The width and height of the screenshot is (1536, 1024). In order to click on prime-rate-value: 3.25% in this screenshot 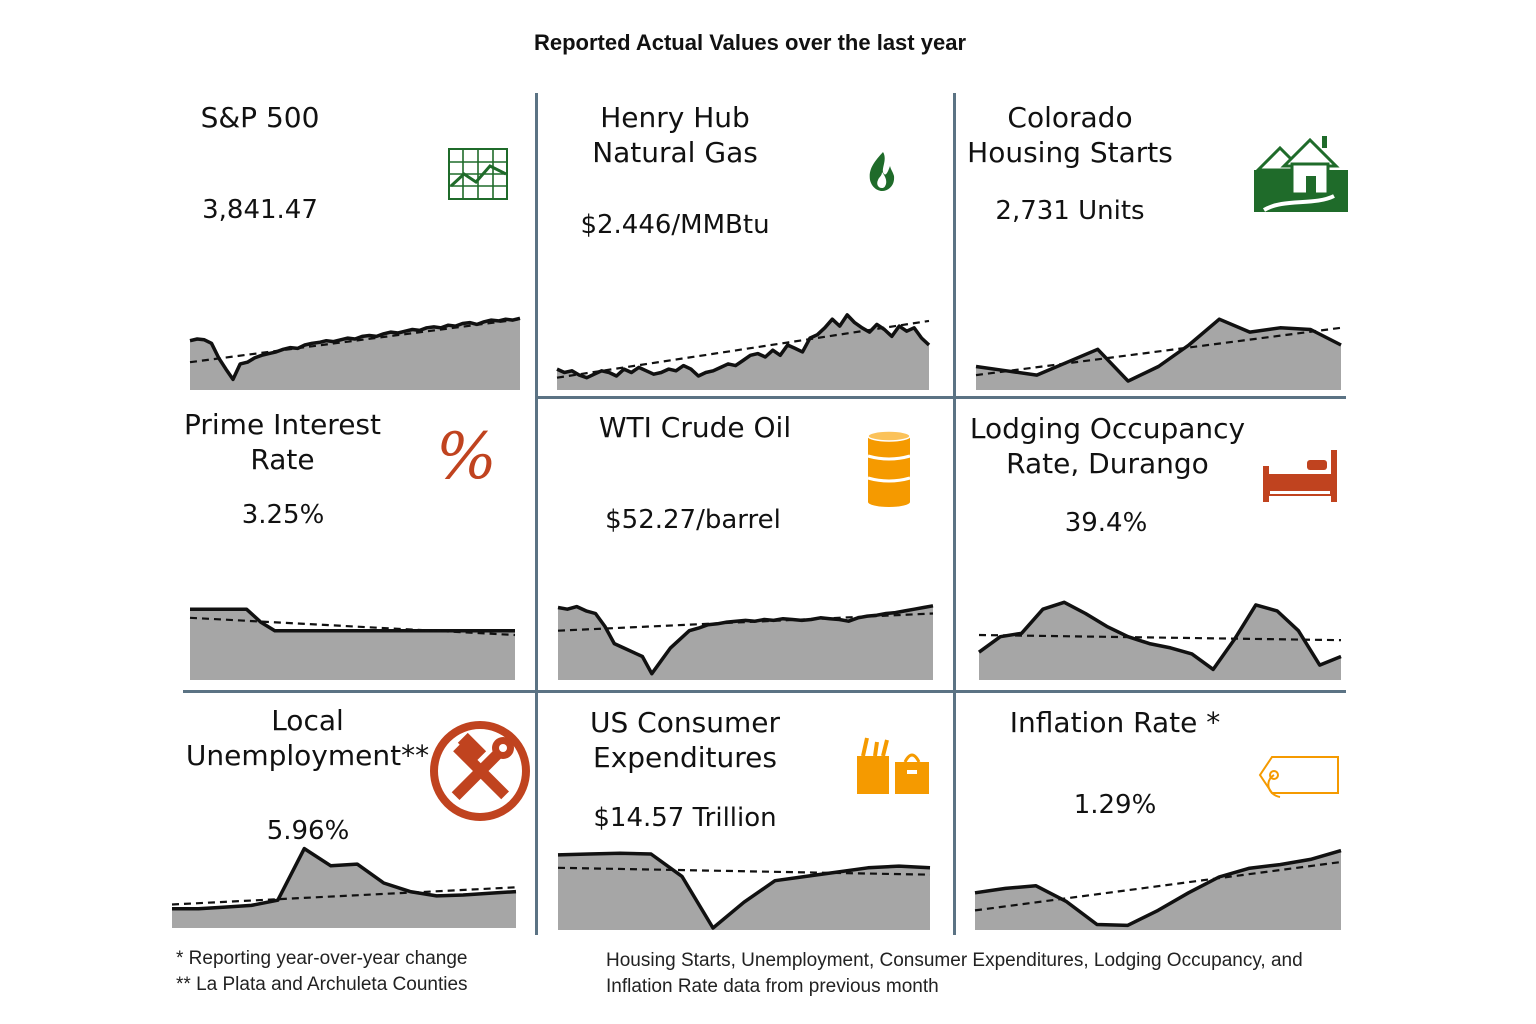, I will do `click(283, 515)`.